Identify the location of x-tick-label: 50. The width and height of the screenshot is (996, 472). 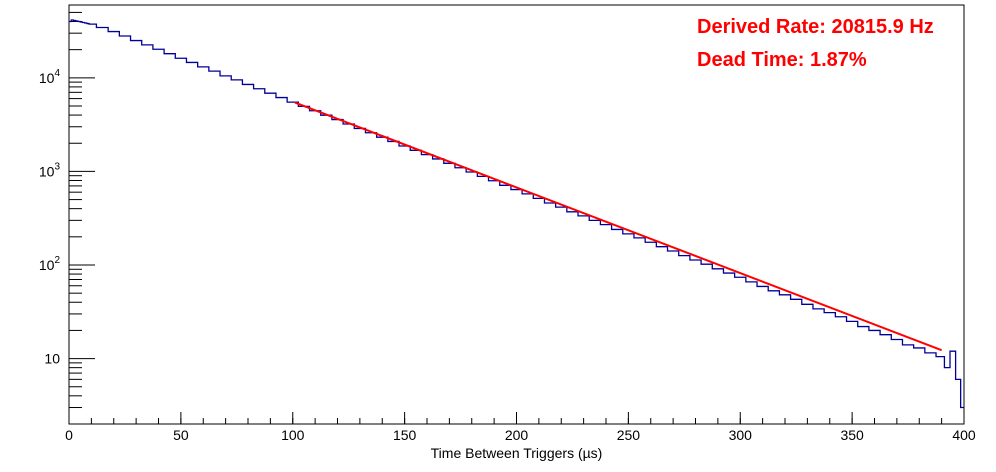
(181, 435).